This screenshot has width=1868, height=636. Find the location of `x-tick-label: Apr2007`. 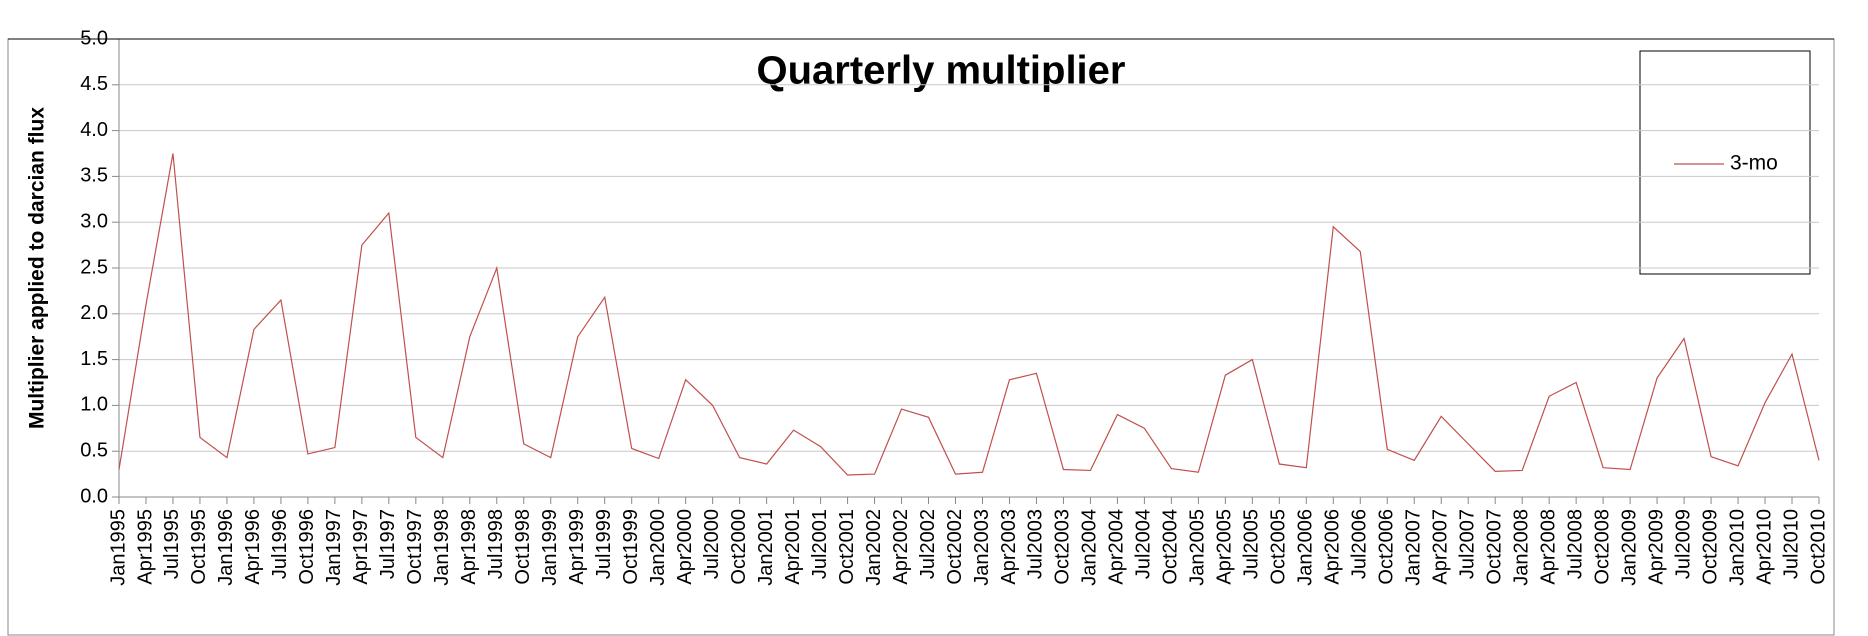

x-tick-label: Apr2007 is located at coordinates (1441, 547).